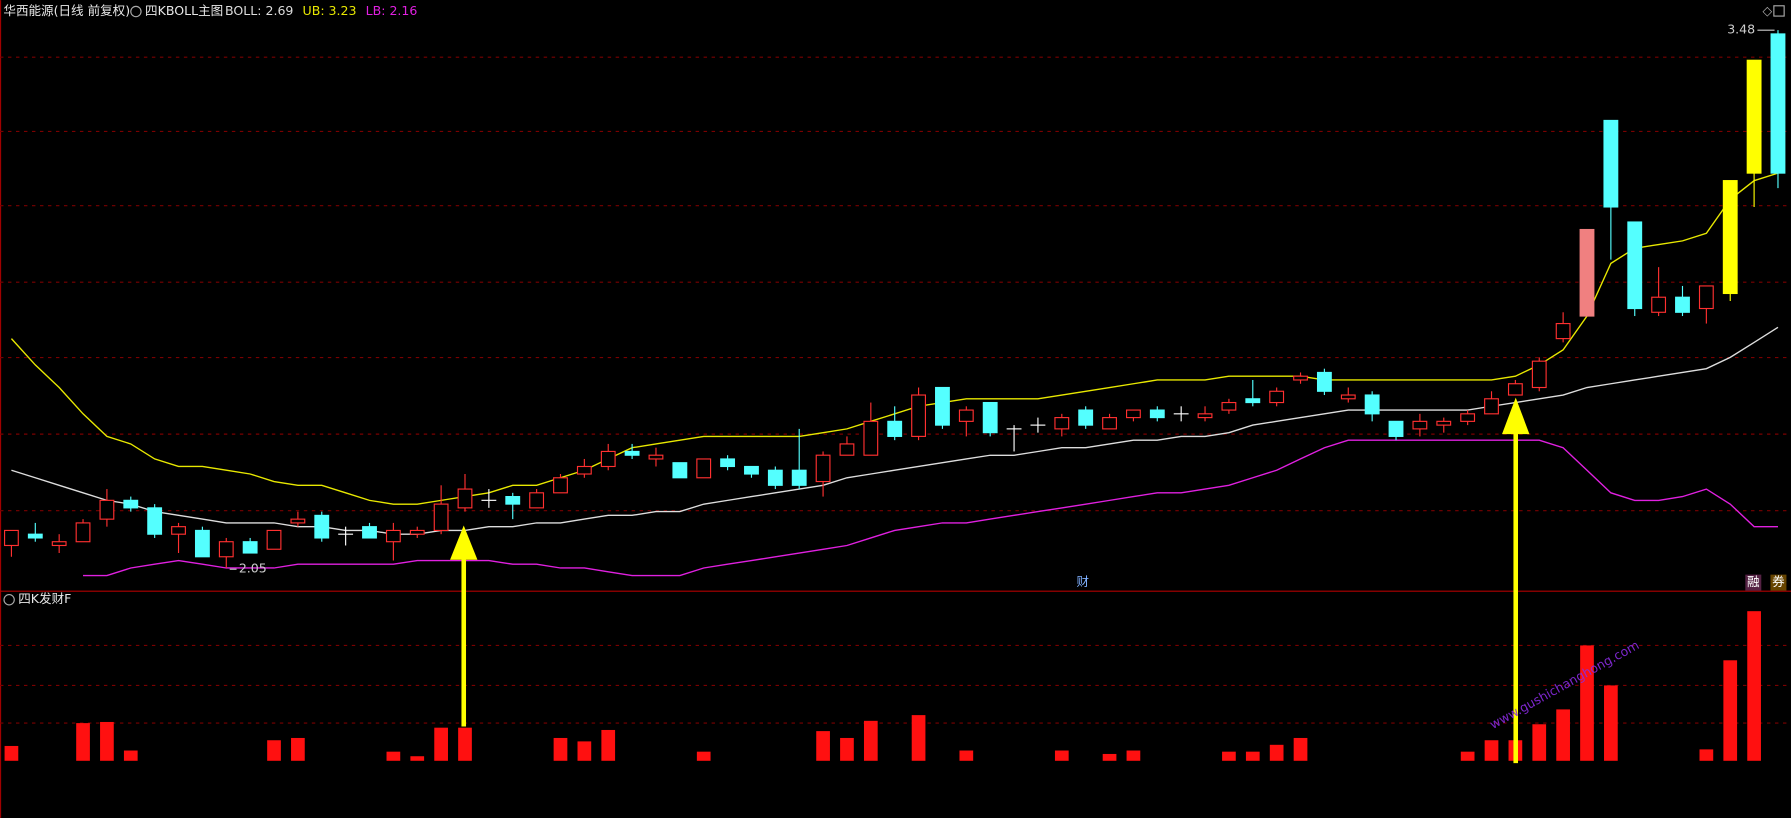  Describe the element at coordinates (464, 542) in the screenshot. I see `arrow-head` at that location.